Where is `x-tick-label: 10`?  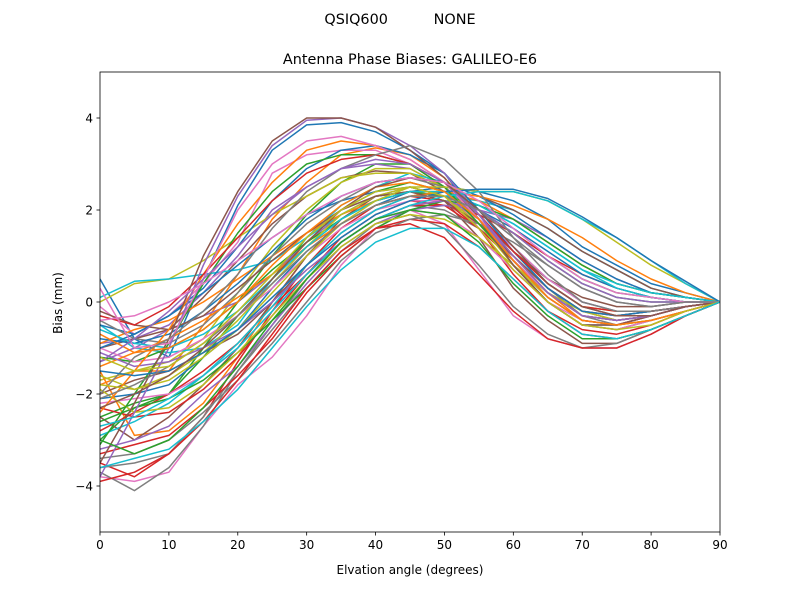 x-tick-label: 10 is located at coordinates (168, 545).